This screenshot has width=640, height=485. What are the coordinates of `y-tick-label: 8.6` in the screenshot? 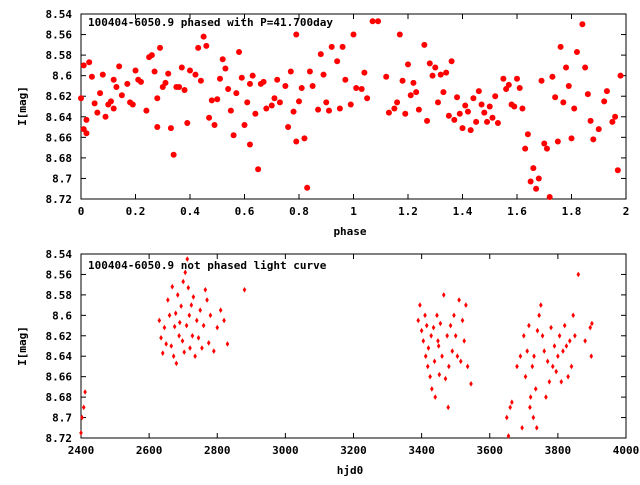 It's located at (62, 76).